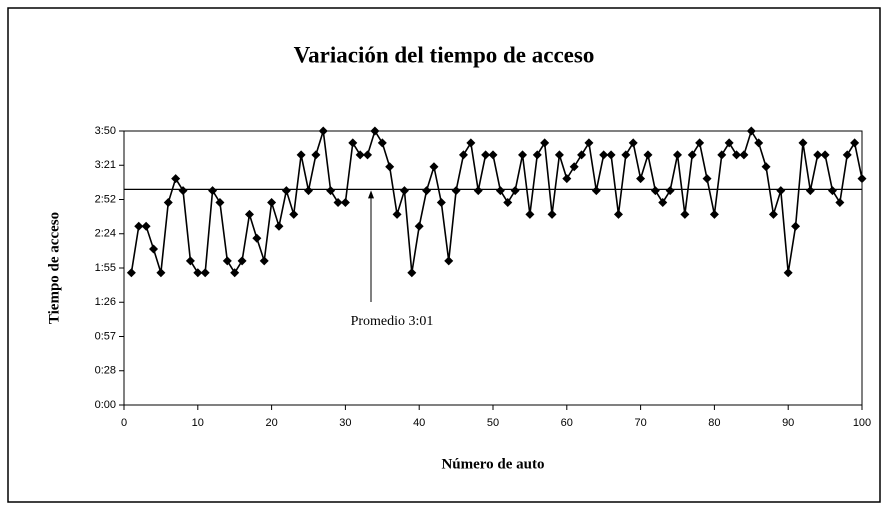 The image size is (888, 510). I want to click on x-tick-label: 90, so click(788, 423).